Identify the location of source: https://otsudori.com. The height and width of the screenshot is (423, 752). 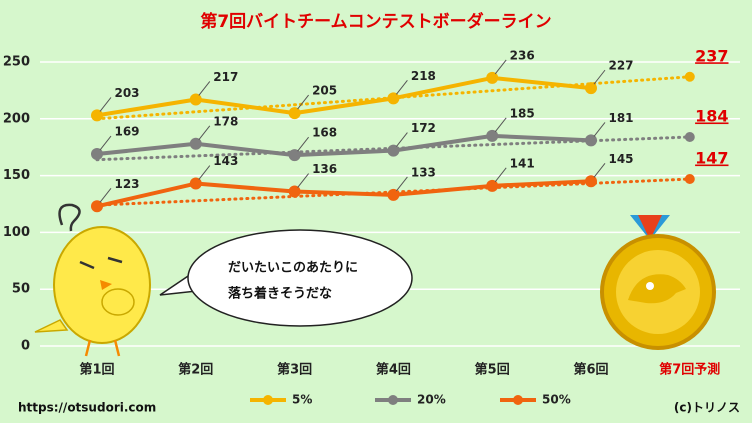
(87, 408).